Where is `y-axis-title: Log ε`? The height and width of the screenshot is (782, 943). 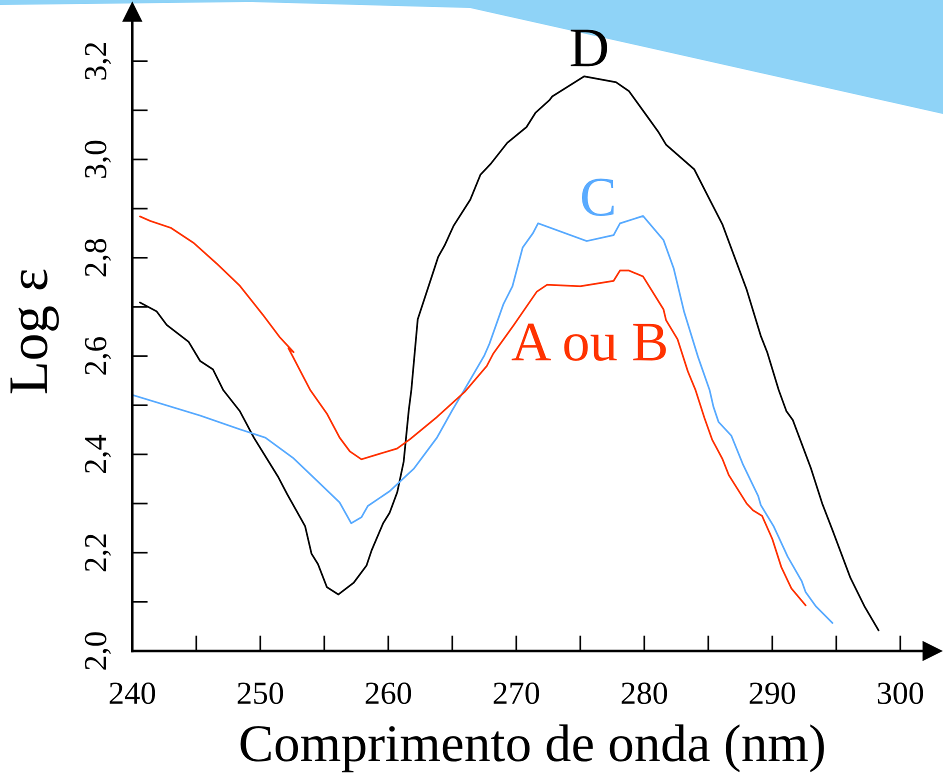
y-axis-title: Log ε is located at coordinates (34, 332).